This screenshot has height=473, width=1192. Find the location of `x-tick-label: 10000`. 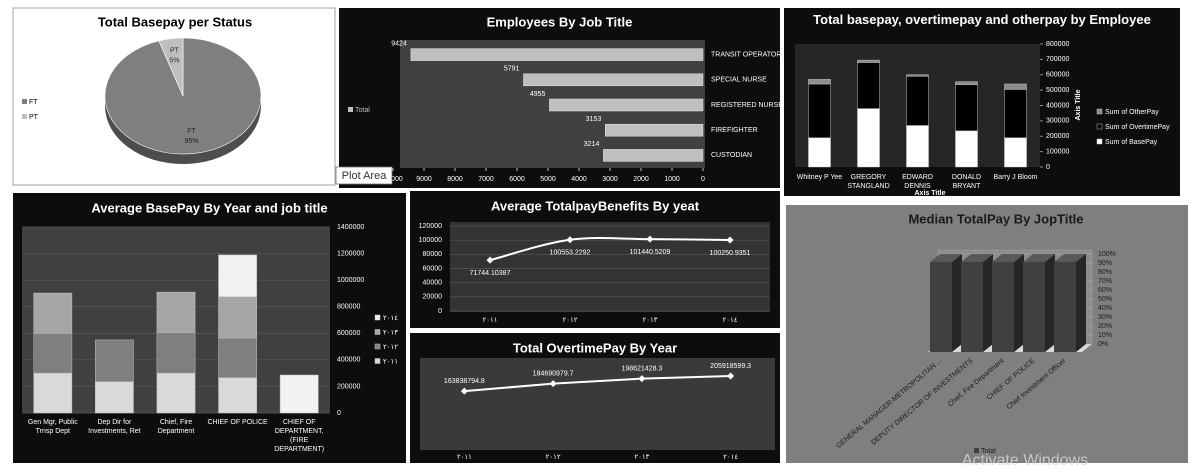

x-tick-label: 10000 is located at coordinates (393, 179).